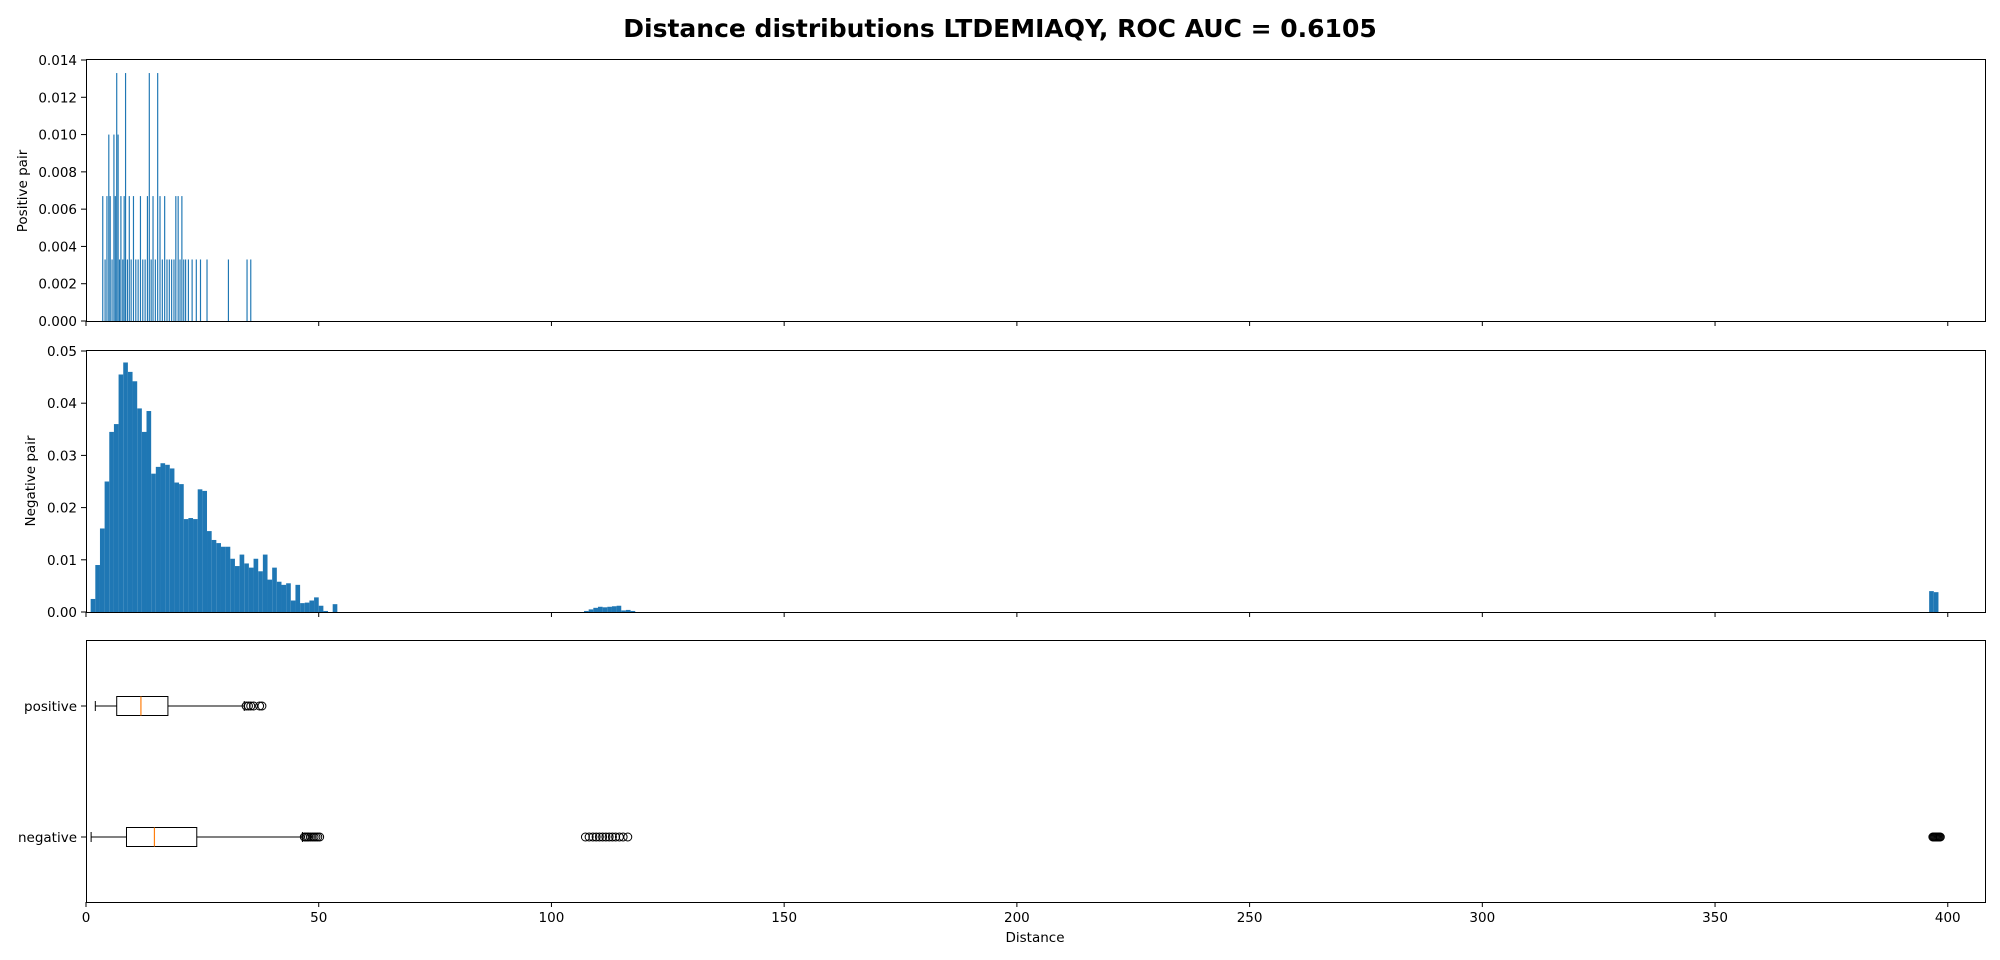 The width and height of the screenshot is (2000, 960). I want to click on y-tick-label: 0.002, so click(57, 285).